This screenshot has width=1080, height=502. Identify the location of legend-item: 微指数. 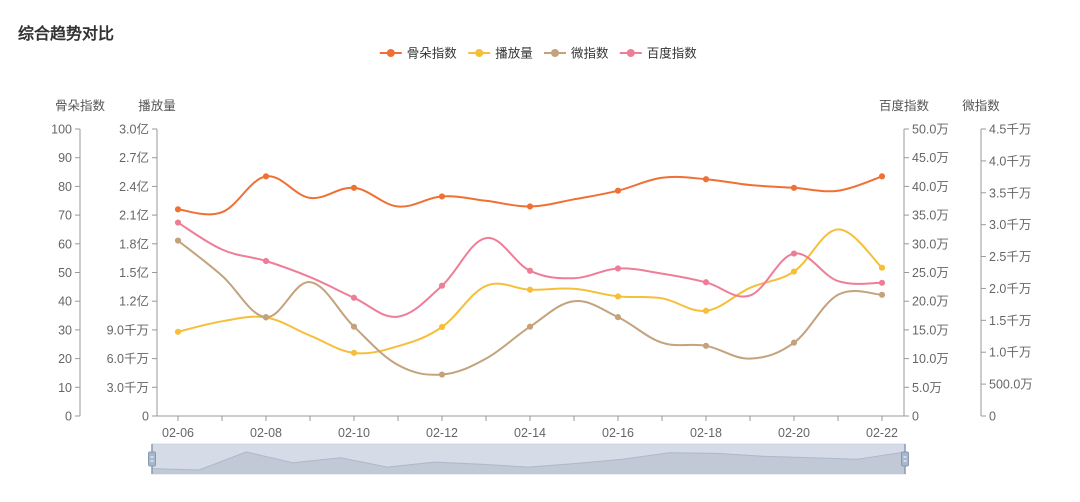
(576, 53).